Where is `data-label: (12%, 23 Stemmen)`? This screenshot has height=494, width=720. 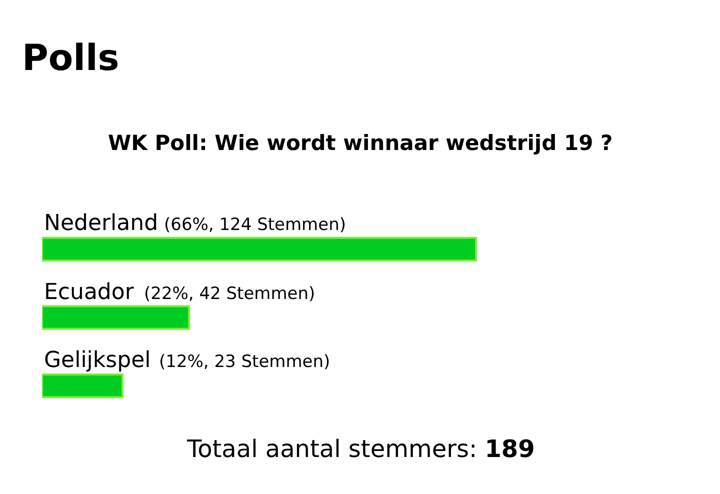 data-label: (12%, 23 Stemmen) is located at coordinates (244, 362).